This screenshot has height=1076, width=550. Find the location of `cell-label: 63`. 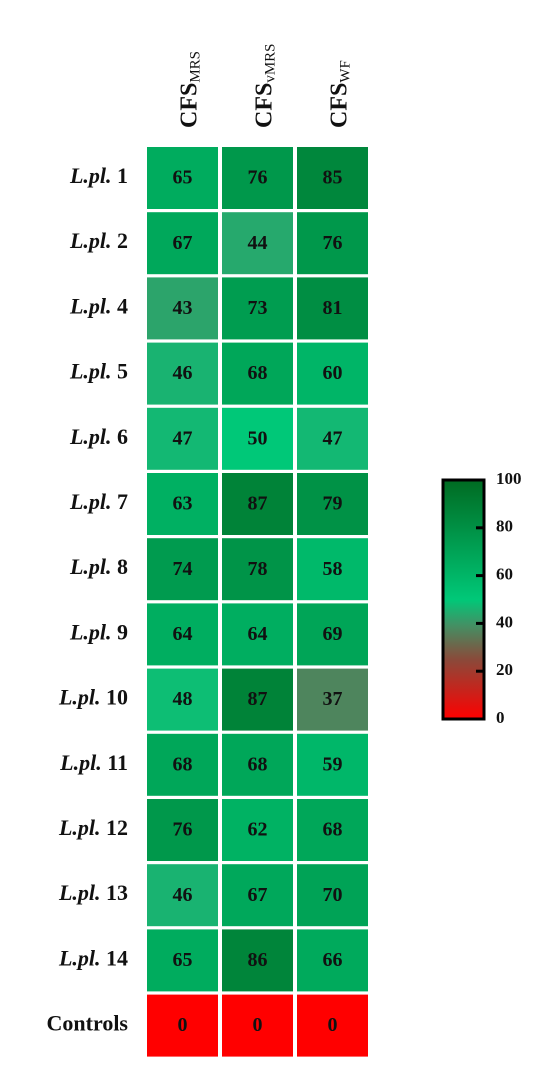

cell-label: 63 is located at coordinates (183, 504).